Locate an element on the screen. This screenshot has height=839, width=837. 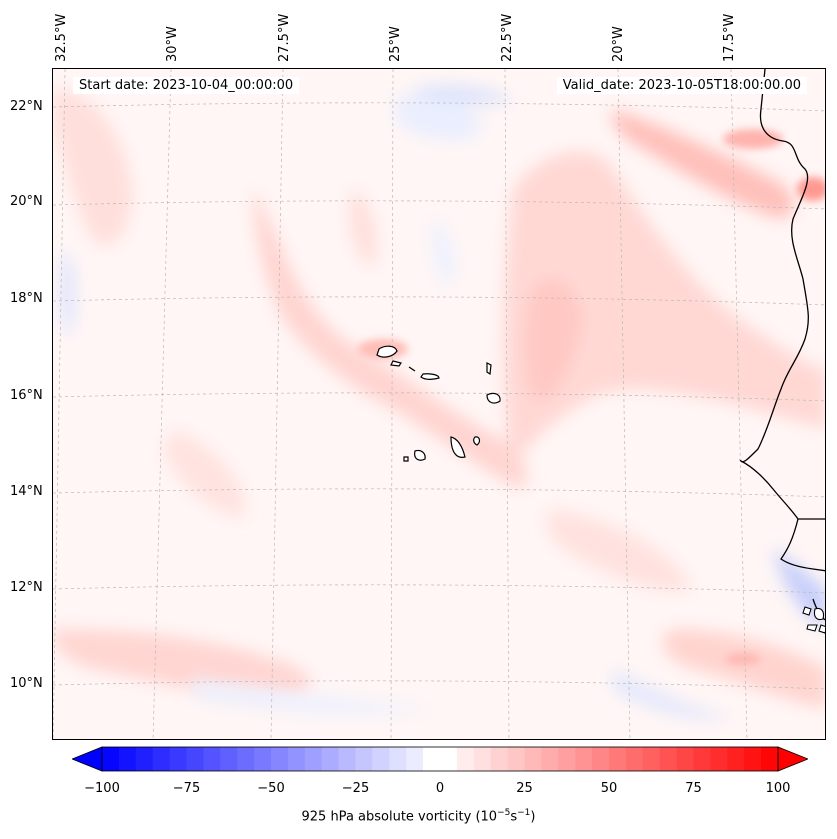
colorbar-tick-label: −25 is located at coordinates (355, 788).